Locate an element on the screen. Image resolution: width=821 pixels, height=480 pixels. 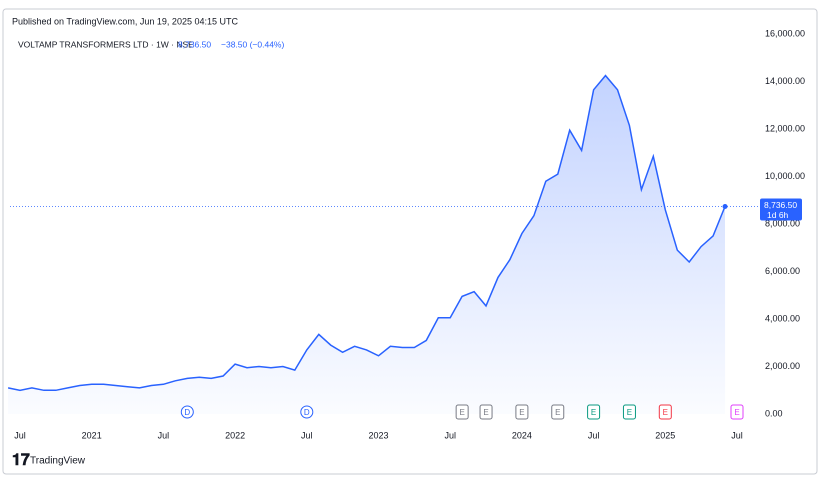
x-tick-label: 2021 is located at coordinates (92, 435).